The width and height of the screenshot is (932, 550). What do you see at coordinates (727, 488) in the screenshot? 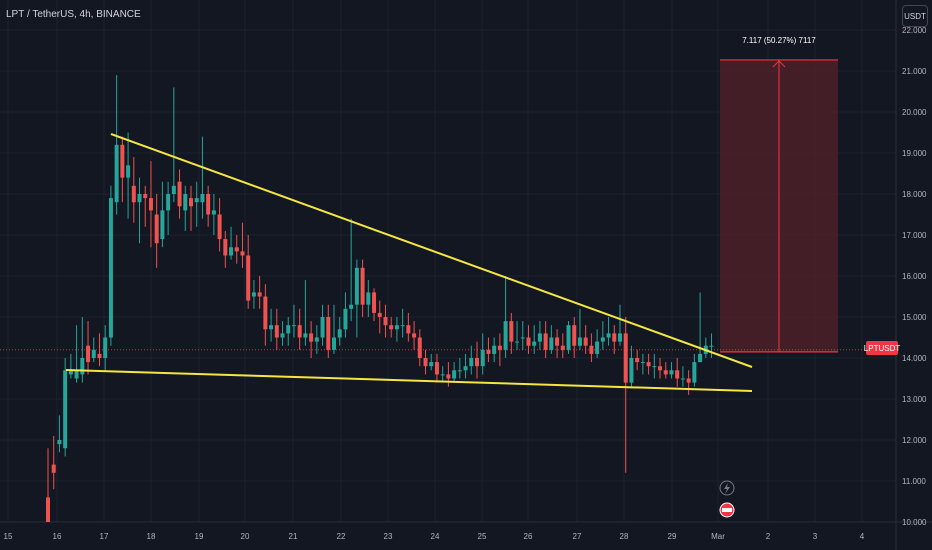
I see `flash-event-icon` at bounding box center [727, 488].